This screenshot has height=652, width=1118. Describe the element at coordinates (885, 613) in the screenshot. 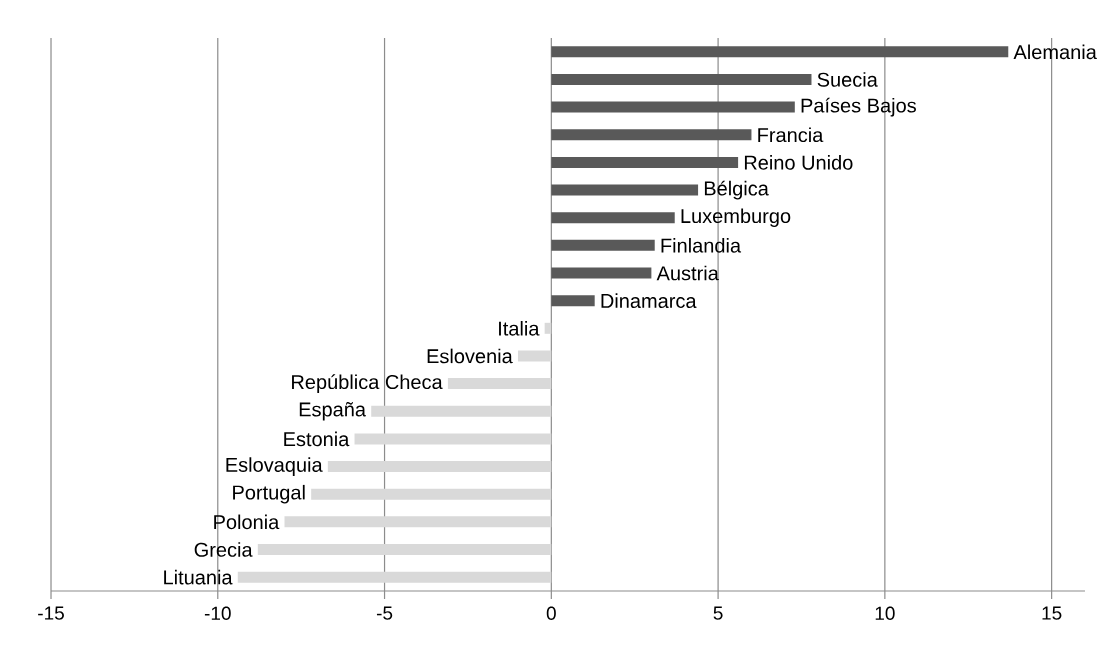

I see `x-tick-label: 10` at that location.